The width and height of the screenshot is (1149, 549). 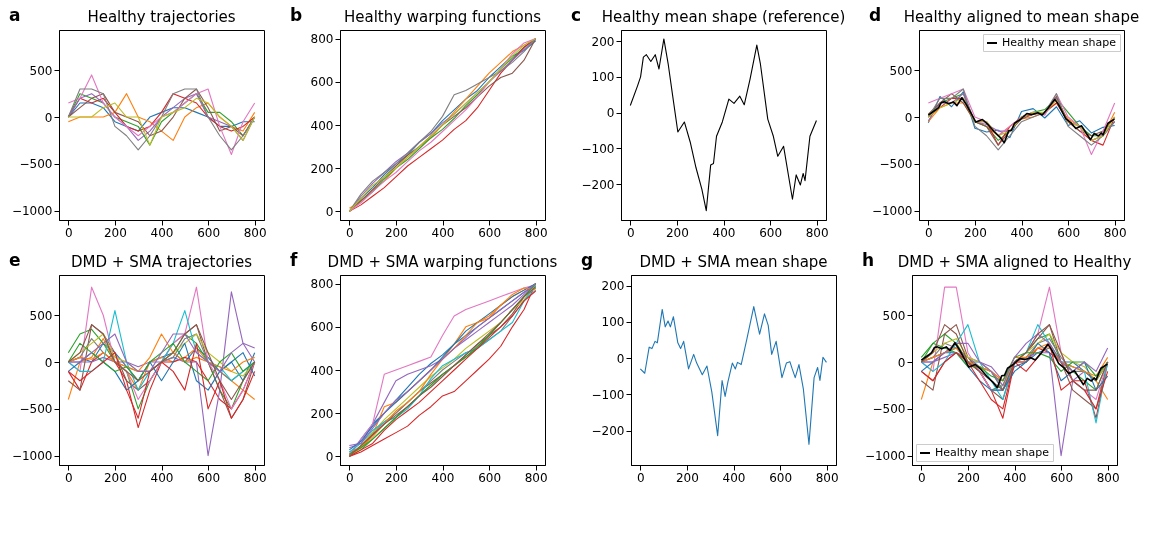 I want to click on text: b, so click(x=296, y=15).